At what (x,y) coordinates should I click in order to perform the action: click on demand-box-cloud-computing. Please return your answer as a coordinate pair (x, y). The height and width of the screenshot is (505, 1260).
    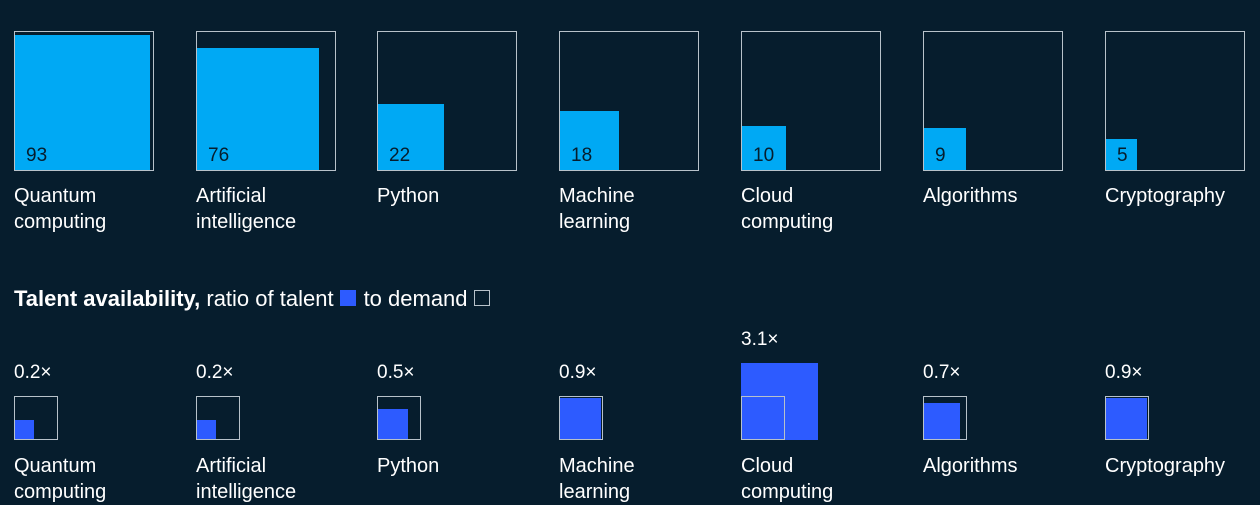
    Looking at the image, I should click on (811, 101).